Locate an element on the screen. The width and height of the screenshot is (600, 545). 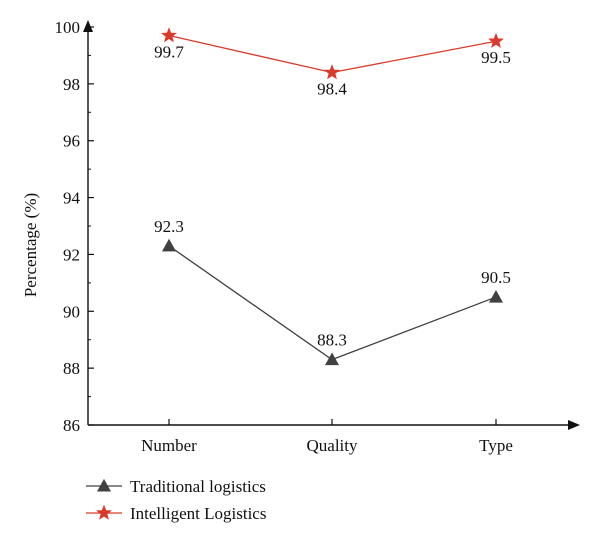
y-axis-arrow is located at coordinates (88, 26).